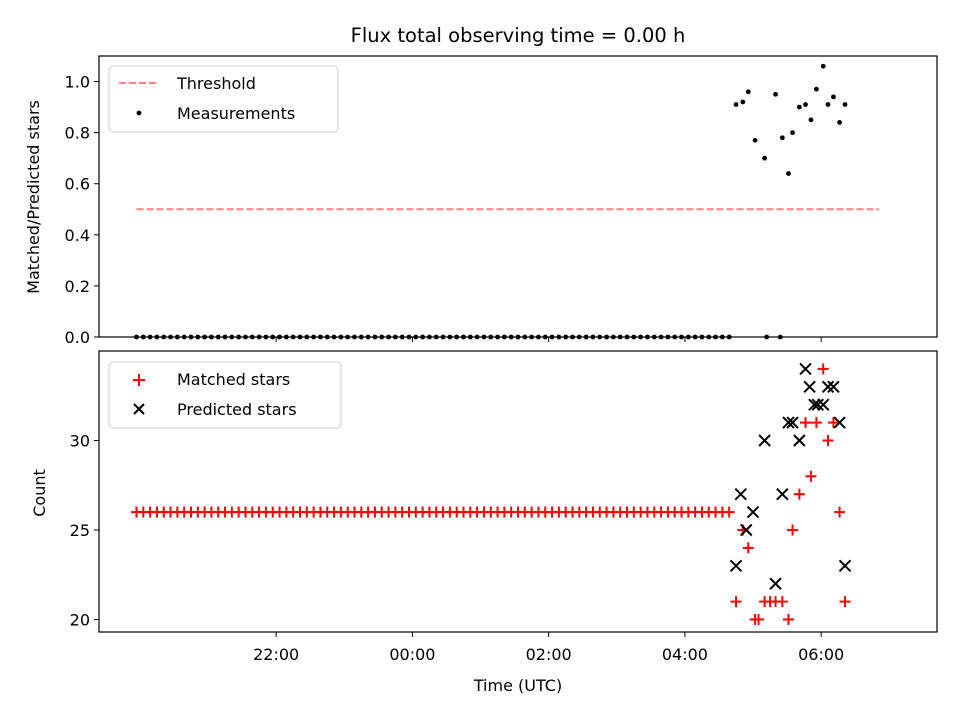 The image size is (960, 720). I want to click on top-ytick-label: 0.2, so click(77, 286).